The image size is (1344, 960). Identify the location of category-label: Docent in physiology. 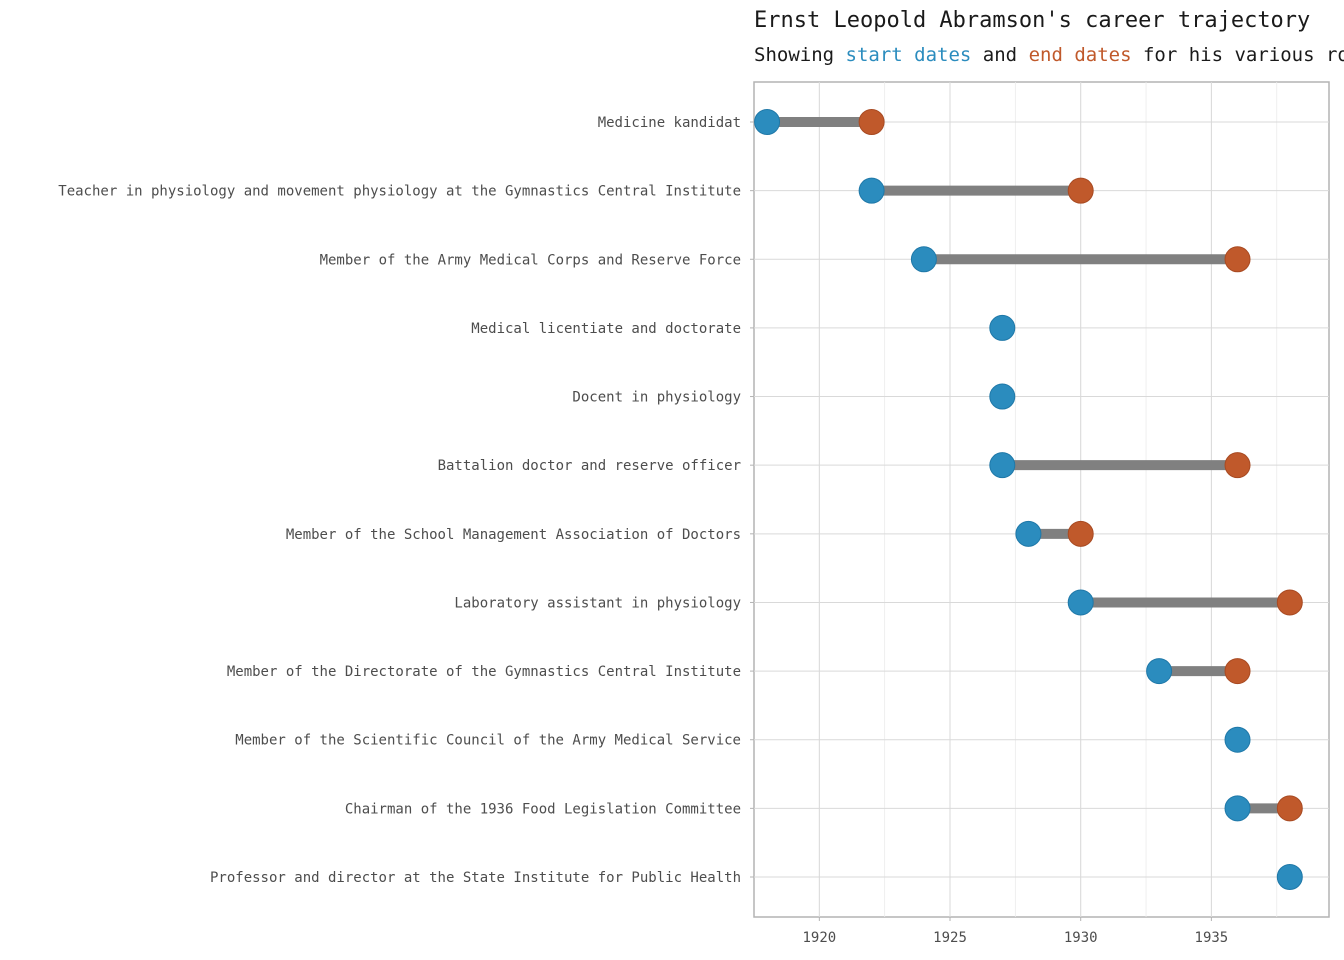
(656, 398).